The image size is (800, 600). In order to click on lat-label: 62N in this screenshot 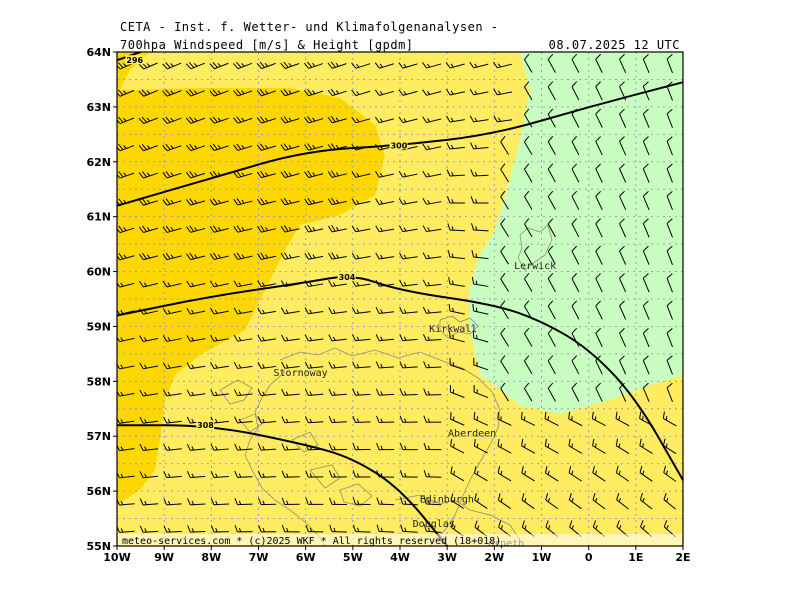, I will do `click(98, 162)`.